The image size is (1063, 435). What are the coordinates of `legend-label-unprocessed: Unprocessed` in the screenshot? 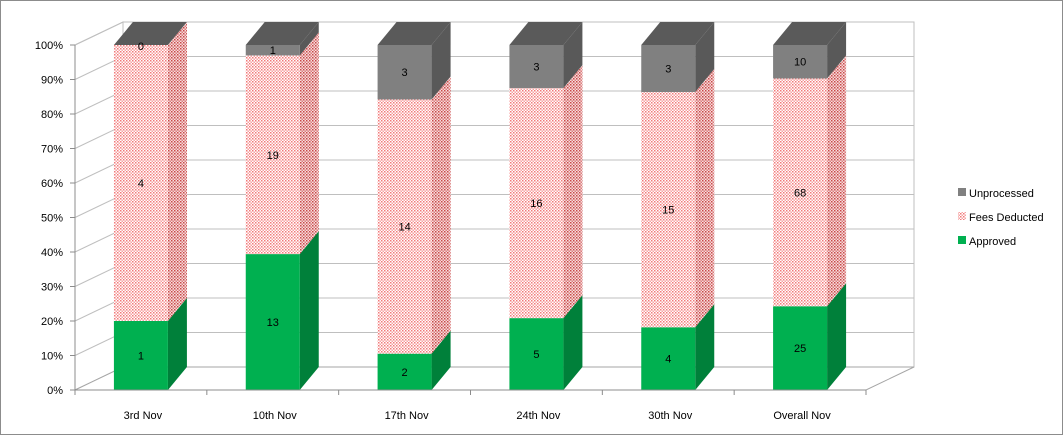 It's located at (1001, 194).